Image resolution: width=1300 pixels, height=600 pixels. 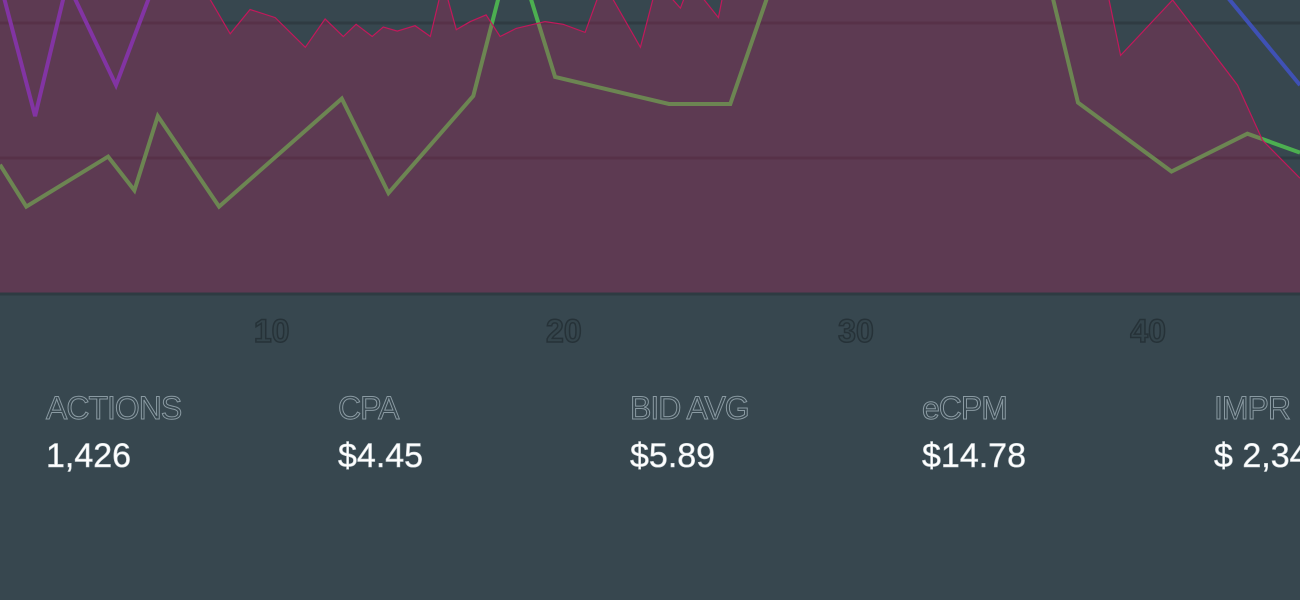 I want to click on stat: IMPR $ 2,34, so click(x=1257, y=433).